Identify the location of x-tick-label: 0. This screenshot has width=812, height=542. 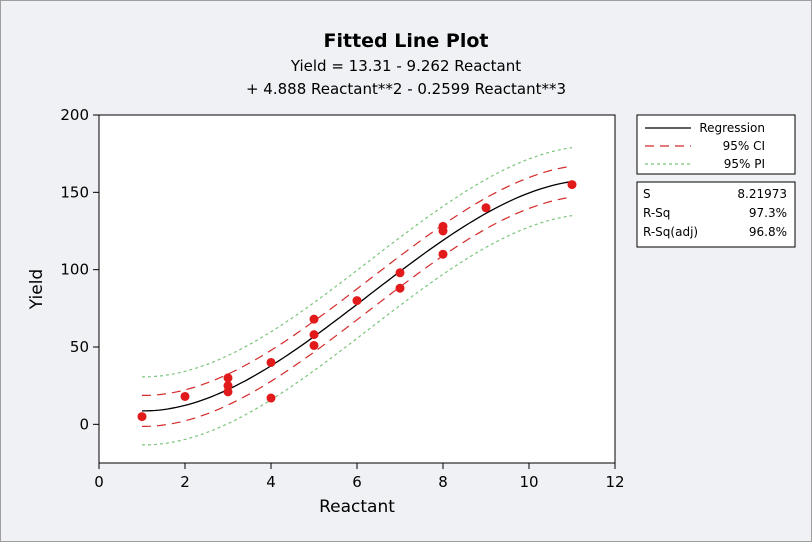
(99, 482).